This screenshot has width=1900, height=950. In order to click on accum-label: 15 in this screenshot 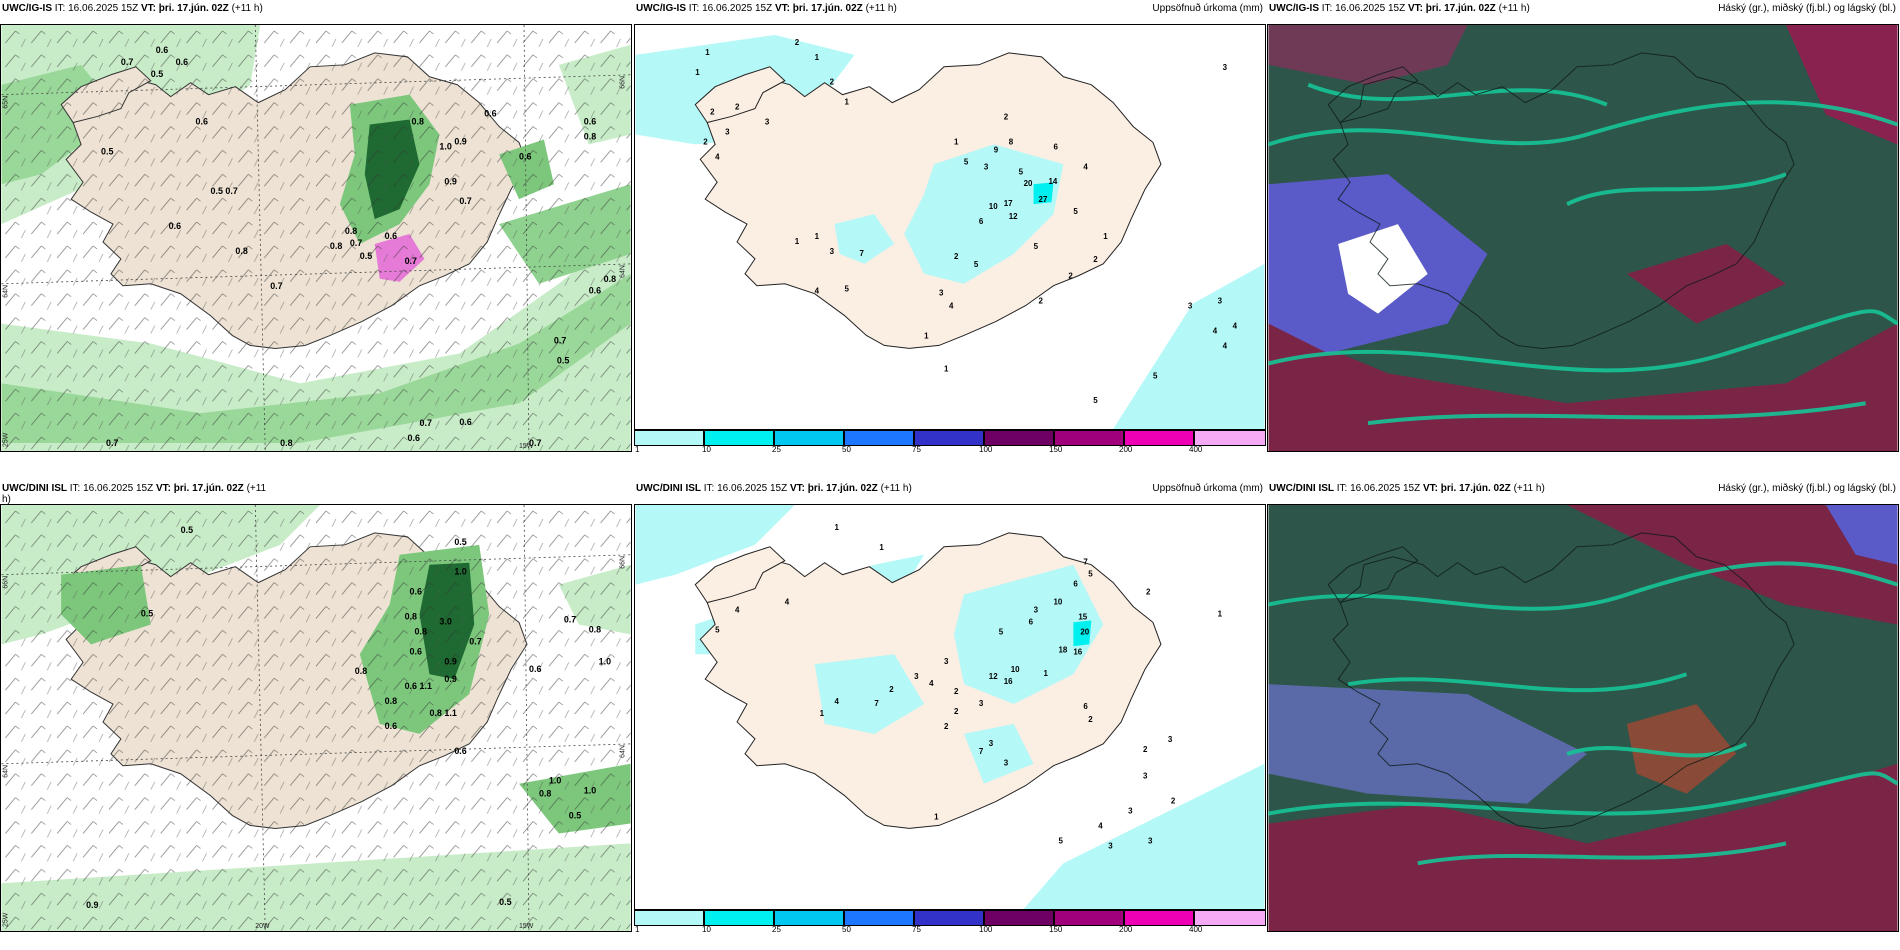, I will do `click(1082, 616)`.